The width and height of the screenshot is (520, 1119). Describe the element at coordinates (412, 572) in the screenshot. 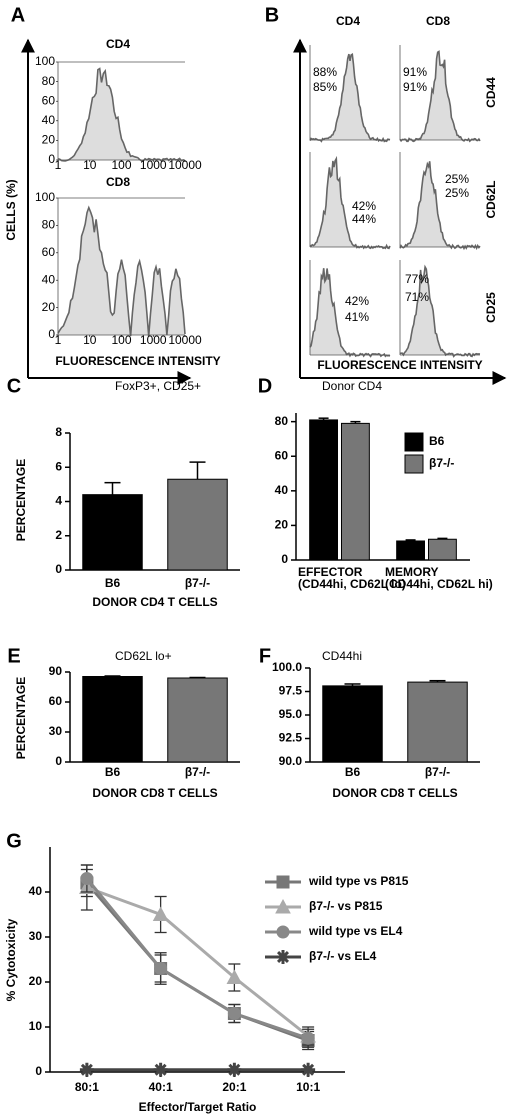

I see `x-tick-label: MEMORY` at that location.